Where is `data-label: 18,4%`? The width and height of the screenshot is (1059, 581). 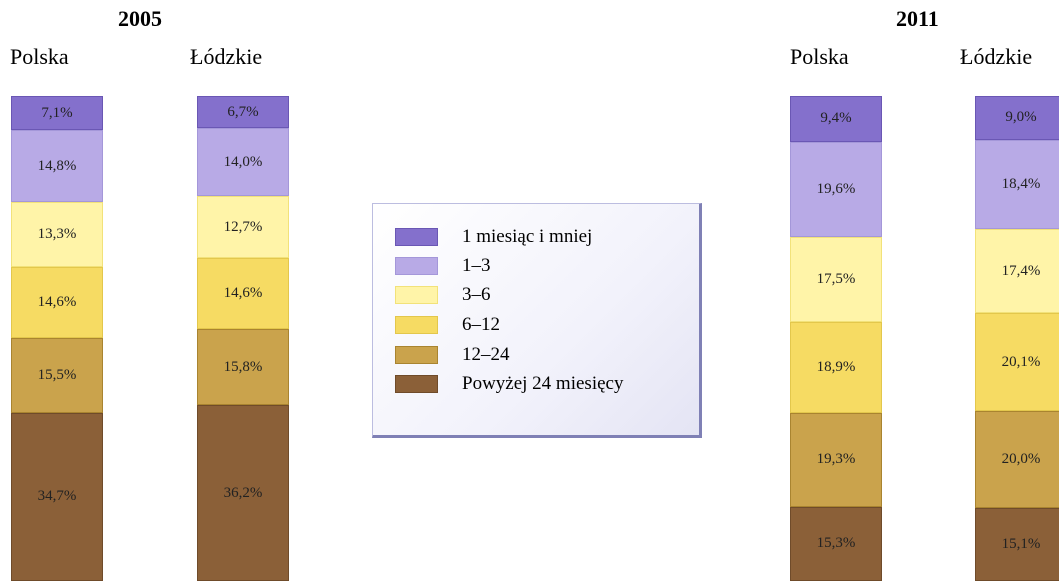 data-label: 18,4% is located at coordinates (1021, 183).